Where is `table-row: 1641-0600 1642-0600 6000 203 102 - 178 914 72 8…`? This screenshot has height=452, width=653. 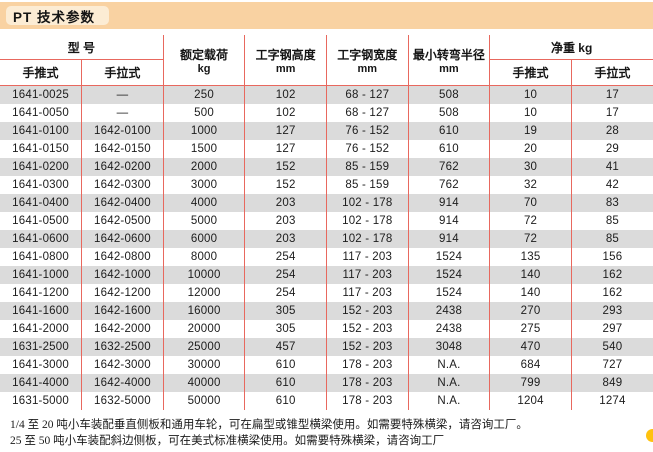
table-row: 1641-0600 1642-0600 6000 203 102 - 178 914 72 8… is located at coordinates (326, 239).